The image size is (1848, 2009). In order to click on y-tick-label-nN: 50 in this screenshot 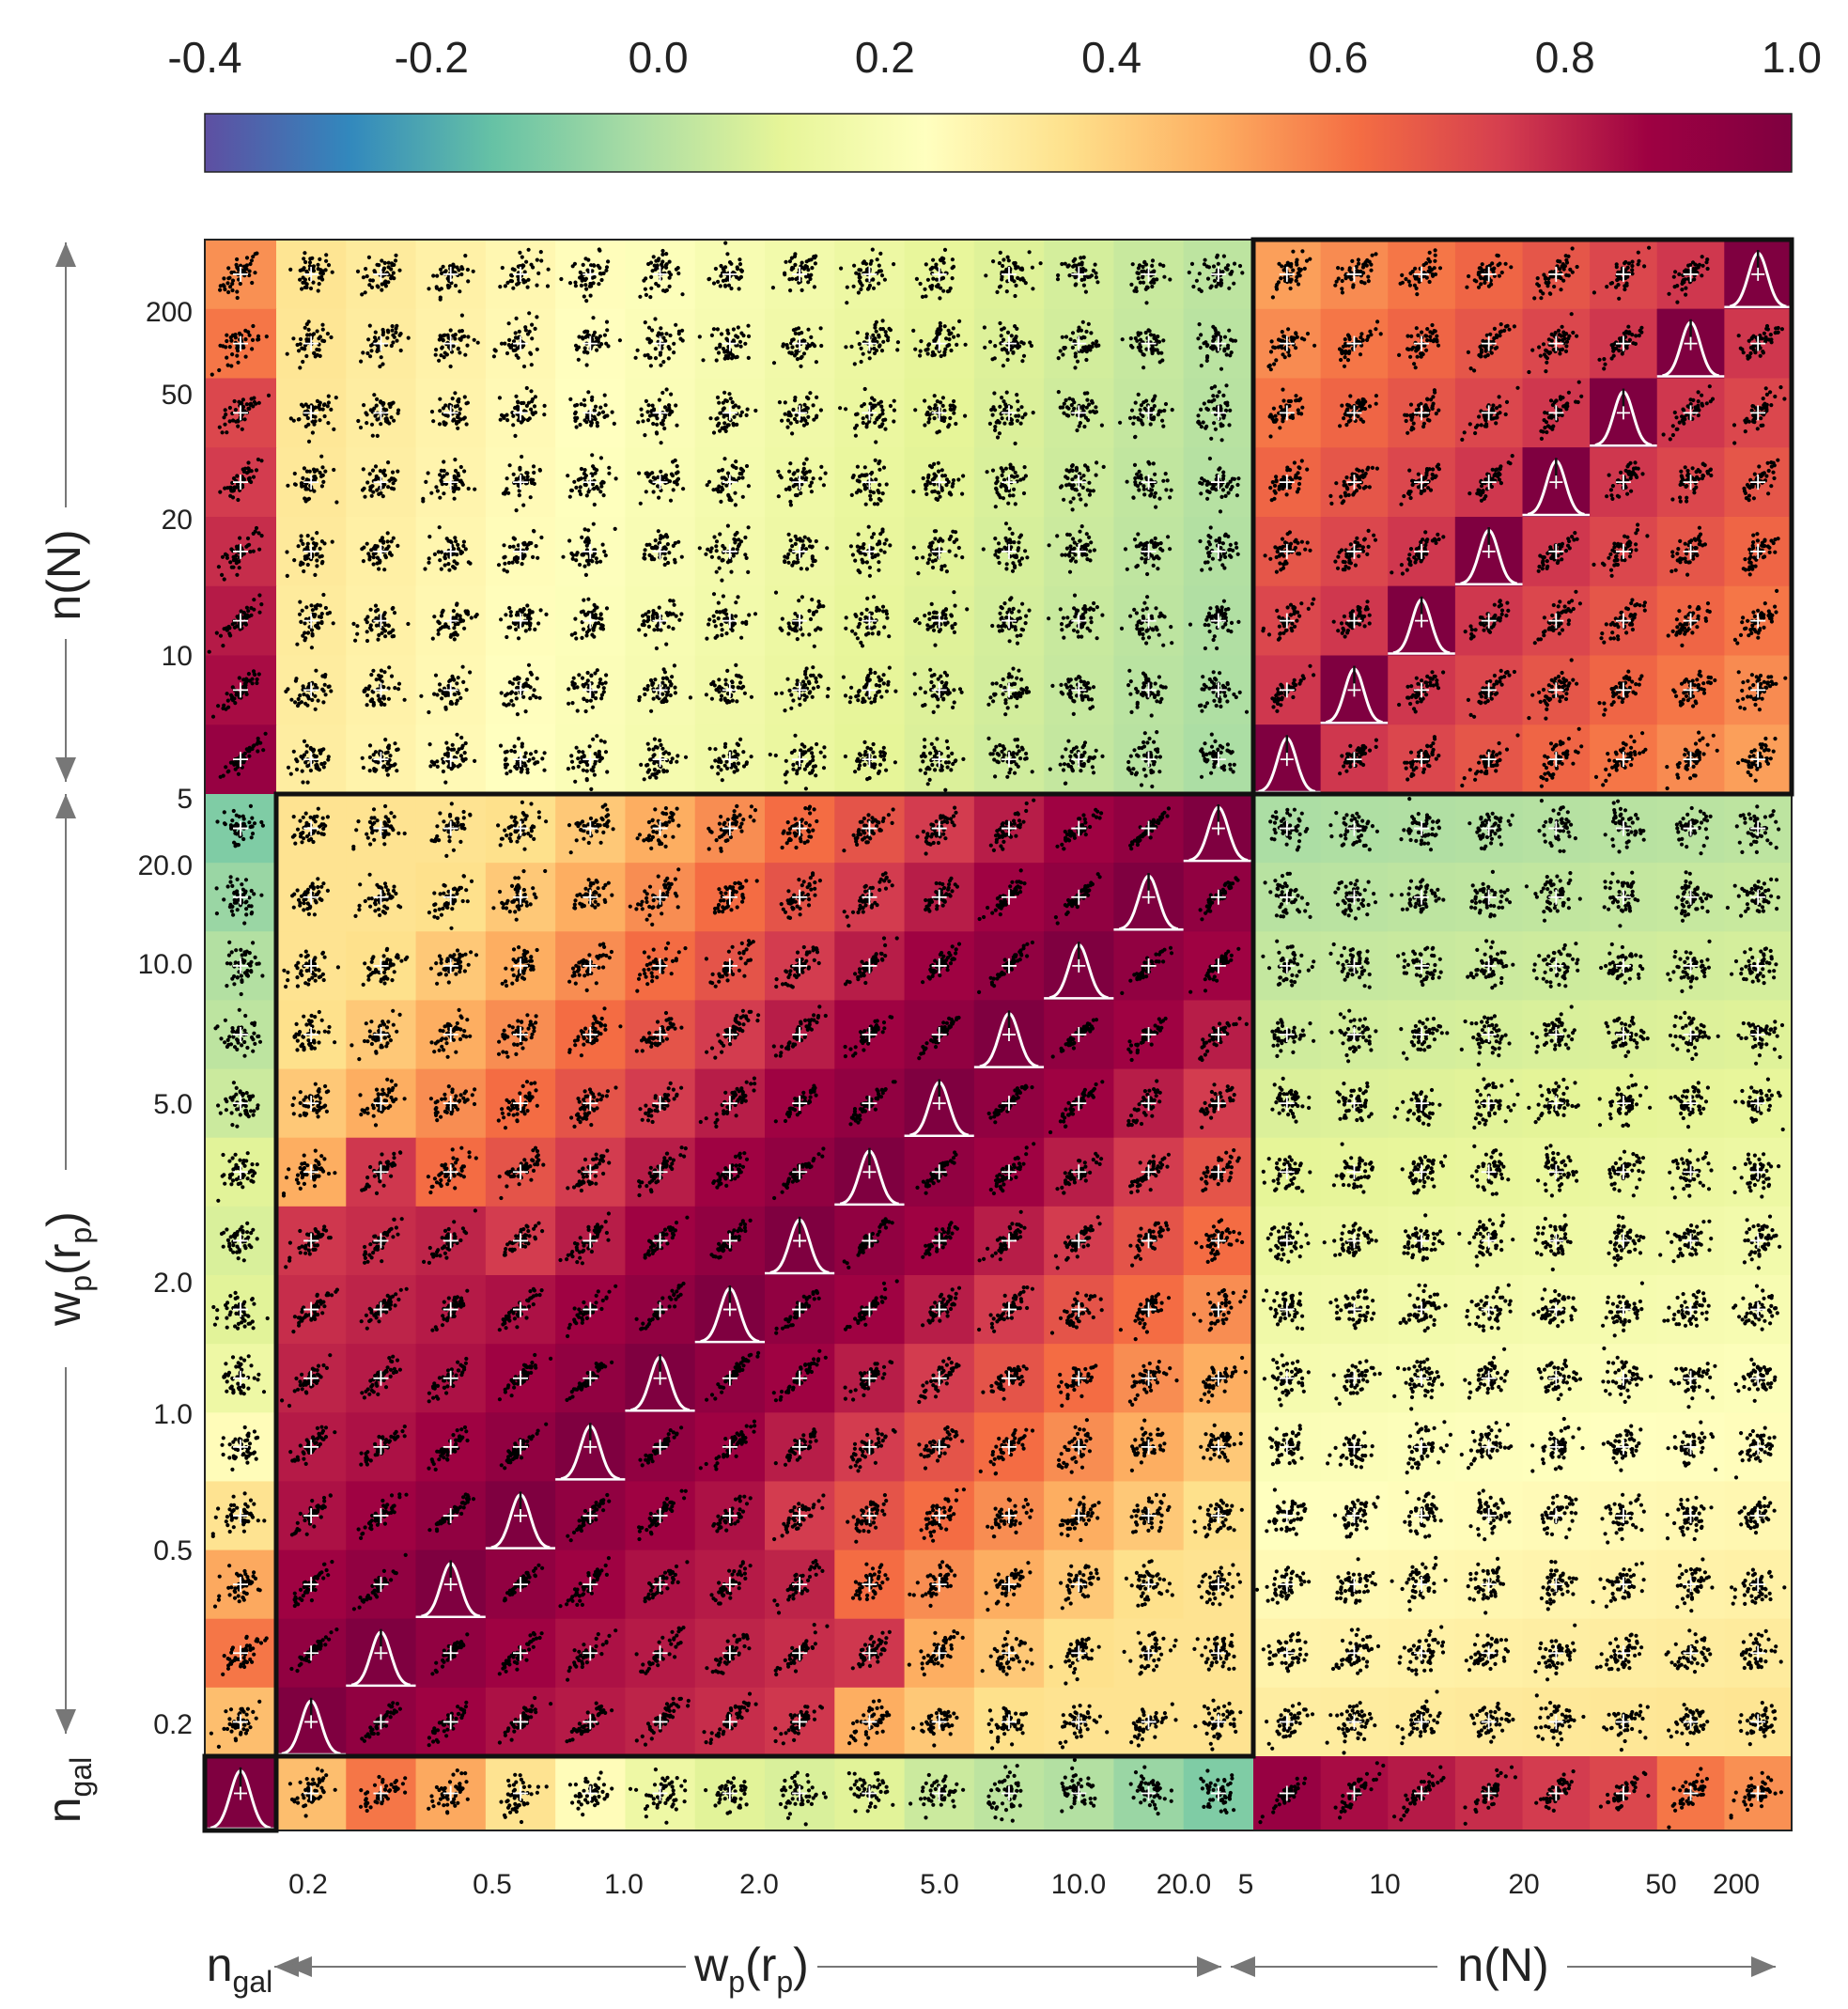, I will do `click(177, 395)`.